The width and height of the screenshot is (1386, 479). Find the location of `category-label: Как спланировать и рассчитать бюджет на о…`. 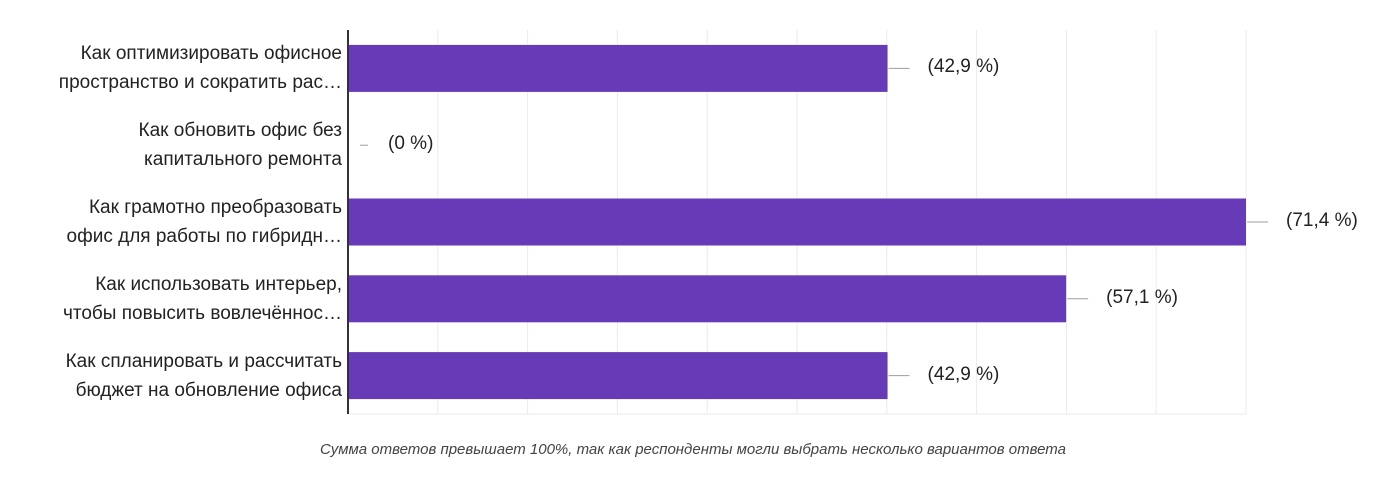

category-label: Как спланировать и рассчитать бюджет на о… is located at coordinates (172, 376).